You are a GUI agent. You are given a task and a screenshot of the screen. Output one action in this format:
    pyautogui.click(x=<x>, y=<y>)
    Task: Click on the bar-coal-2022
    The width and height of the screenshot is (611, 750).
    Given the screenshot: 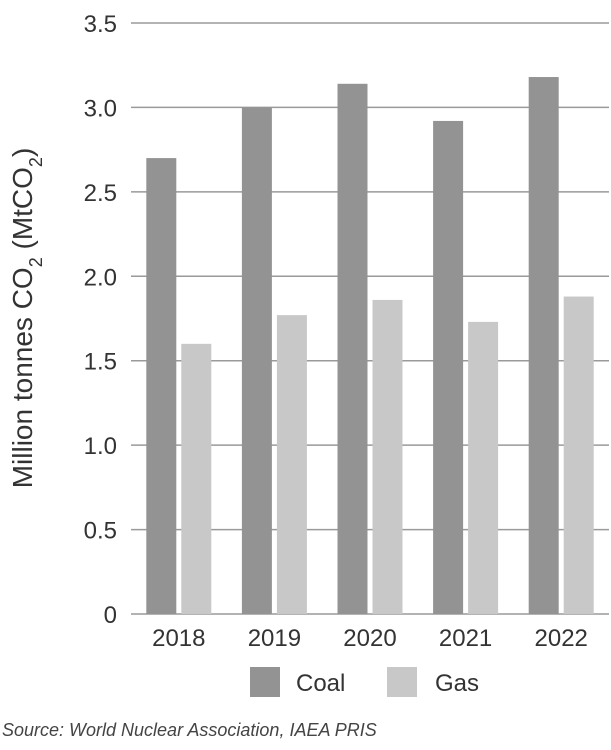 What is the action you would take?
    pyautogui.click(x=543, y=345)
    